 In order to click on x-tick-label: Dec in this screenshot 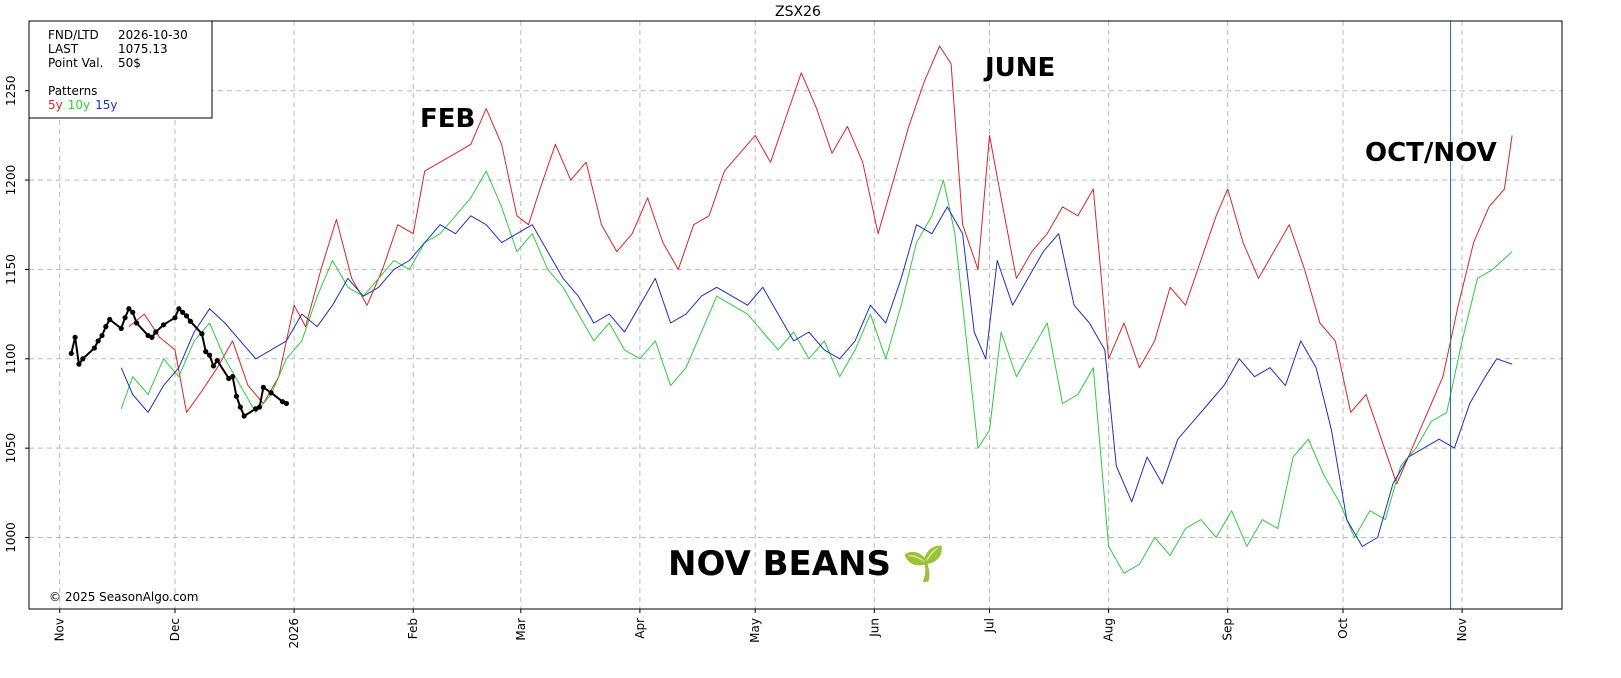, I will do `click(175, 629)`.